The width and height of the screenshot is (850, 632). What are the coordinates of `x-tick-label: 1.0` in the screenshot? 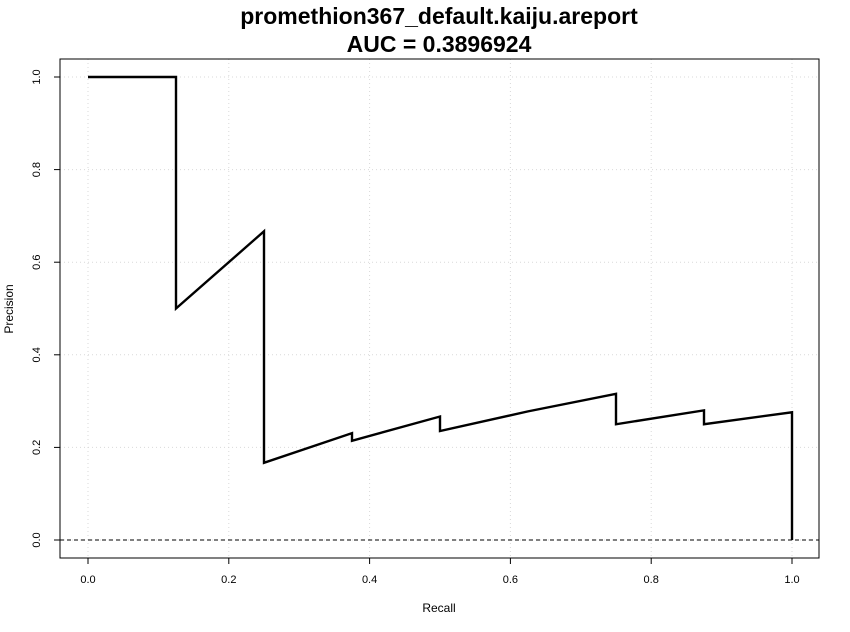 It's located at (791, 580).